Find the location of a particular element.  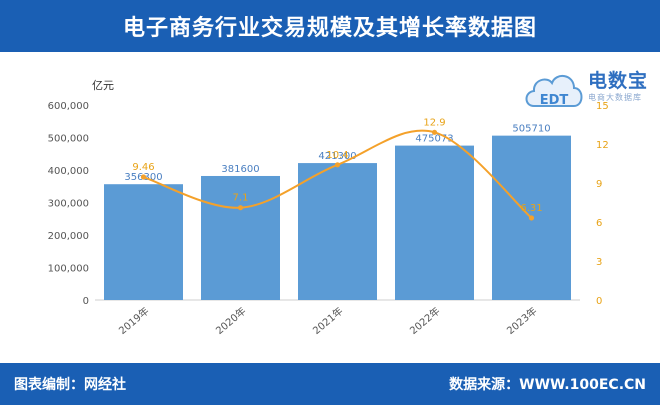

bar-value-label: 475073 is located at coordinates (434, 139).